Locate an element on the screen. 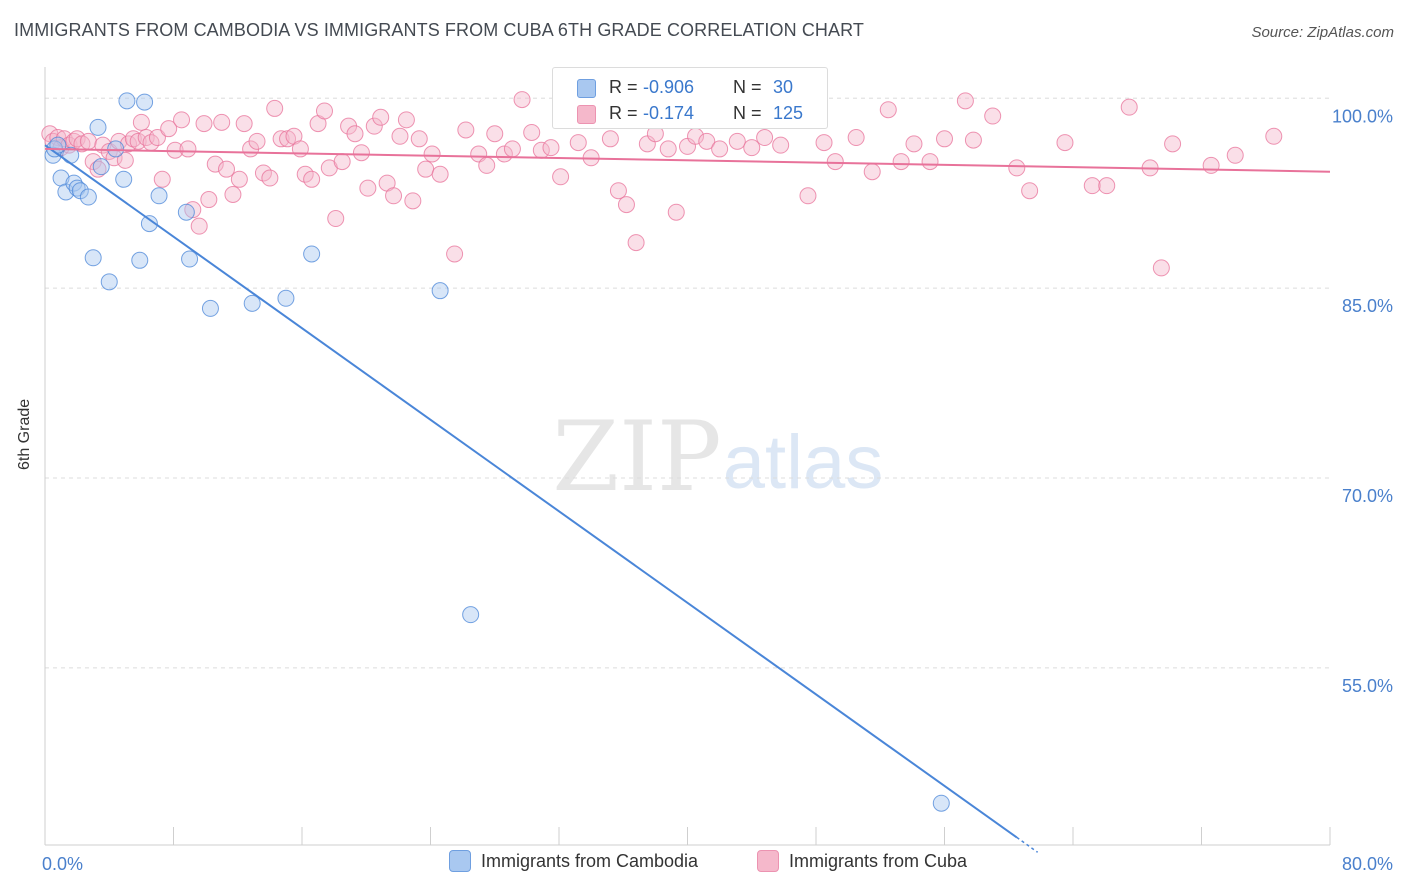  y-tick-label: 70.0% is located at coordinates (1367, 496).